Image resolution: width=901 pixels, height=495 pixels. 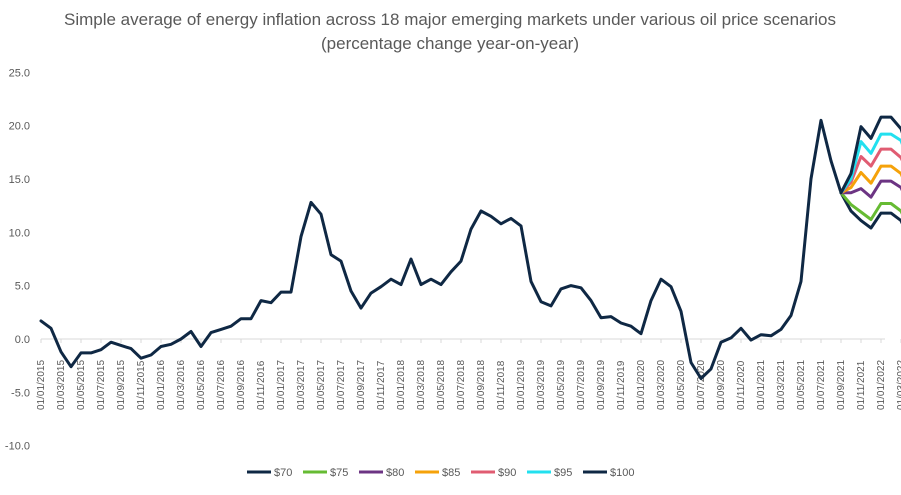 What do you see at coordinates (861, 385) in the screenshot?
I see `x-tick-label: 01/11/2021` at bounding box center [861, 385].